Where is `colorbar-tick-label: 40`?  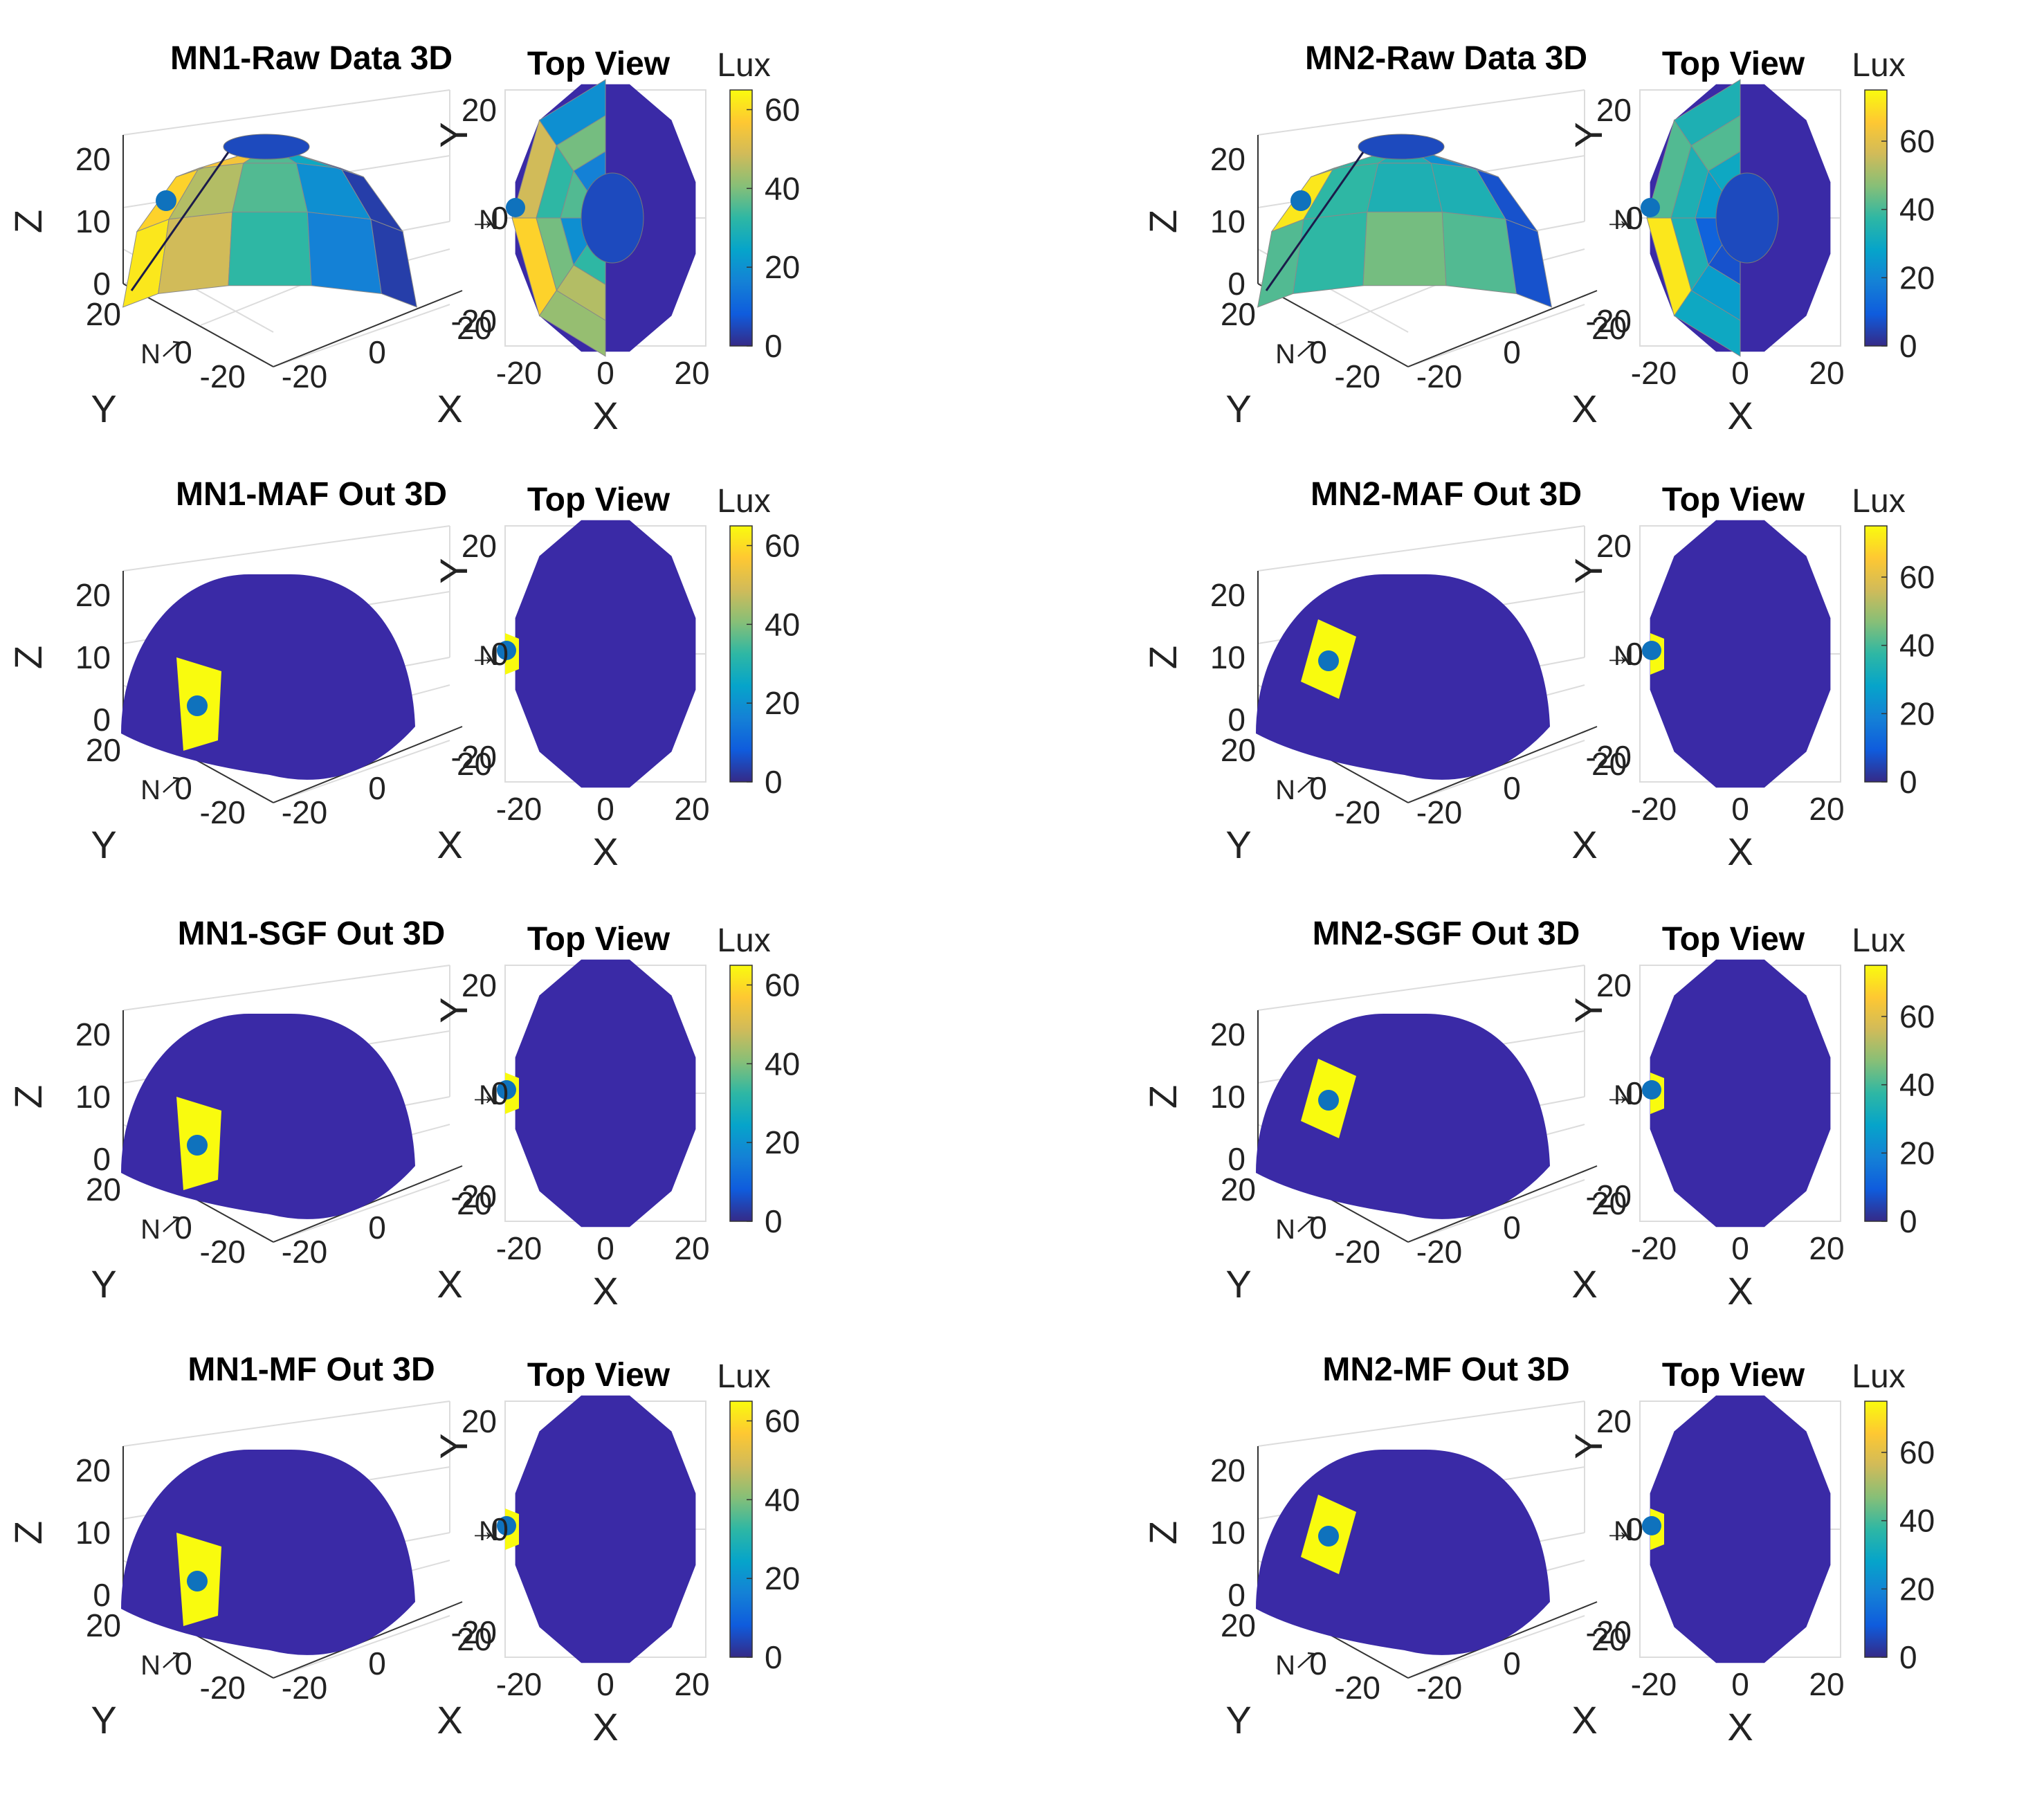 colorbar-tick-label: 40 is located at coordinates (1917, 210).